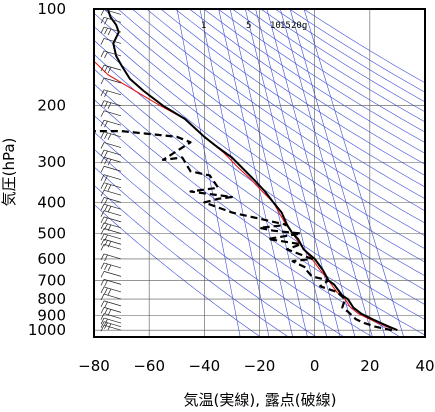 The image size is (435, 412). What do you see at coordinates (260, 400) in the screenshot?
I see `x-axis-label: 気温(実線), 露点(破線)` at bounding box center [260, 400].